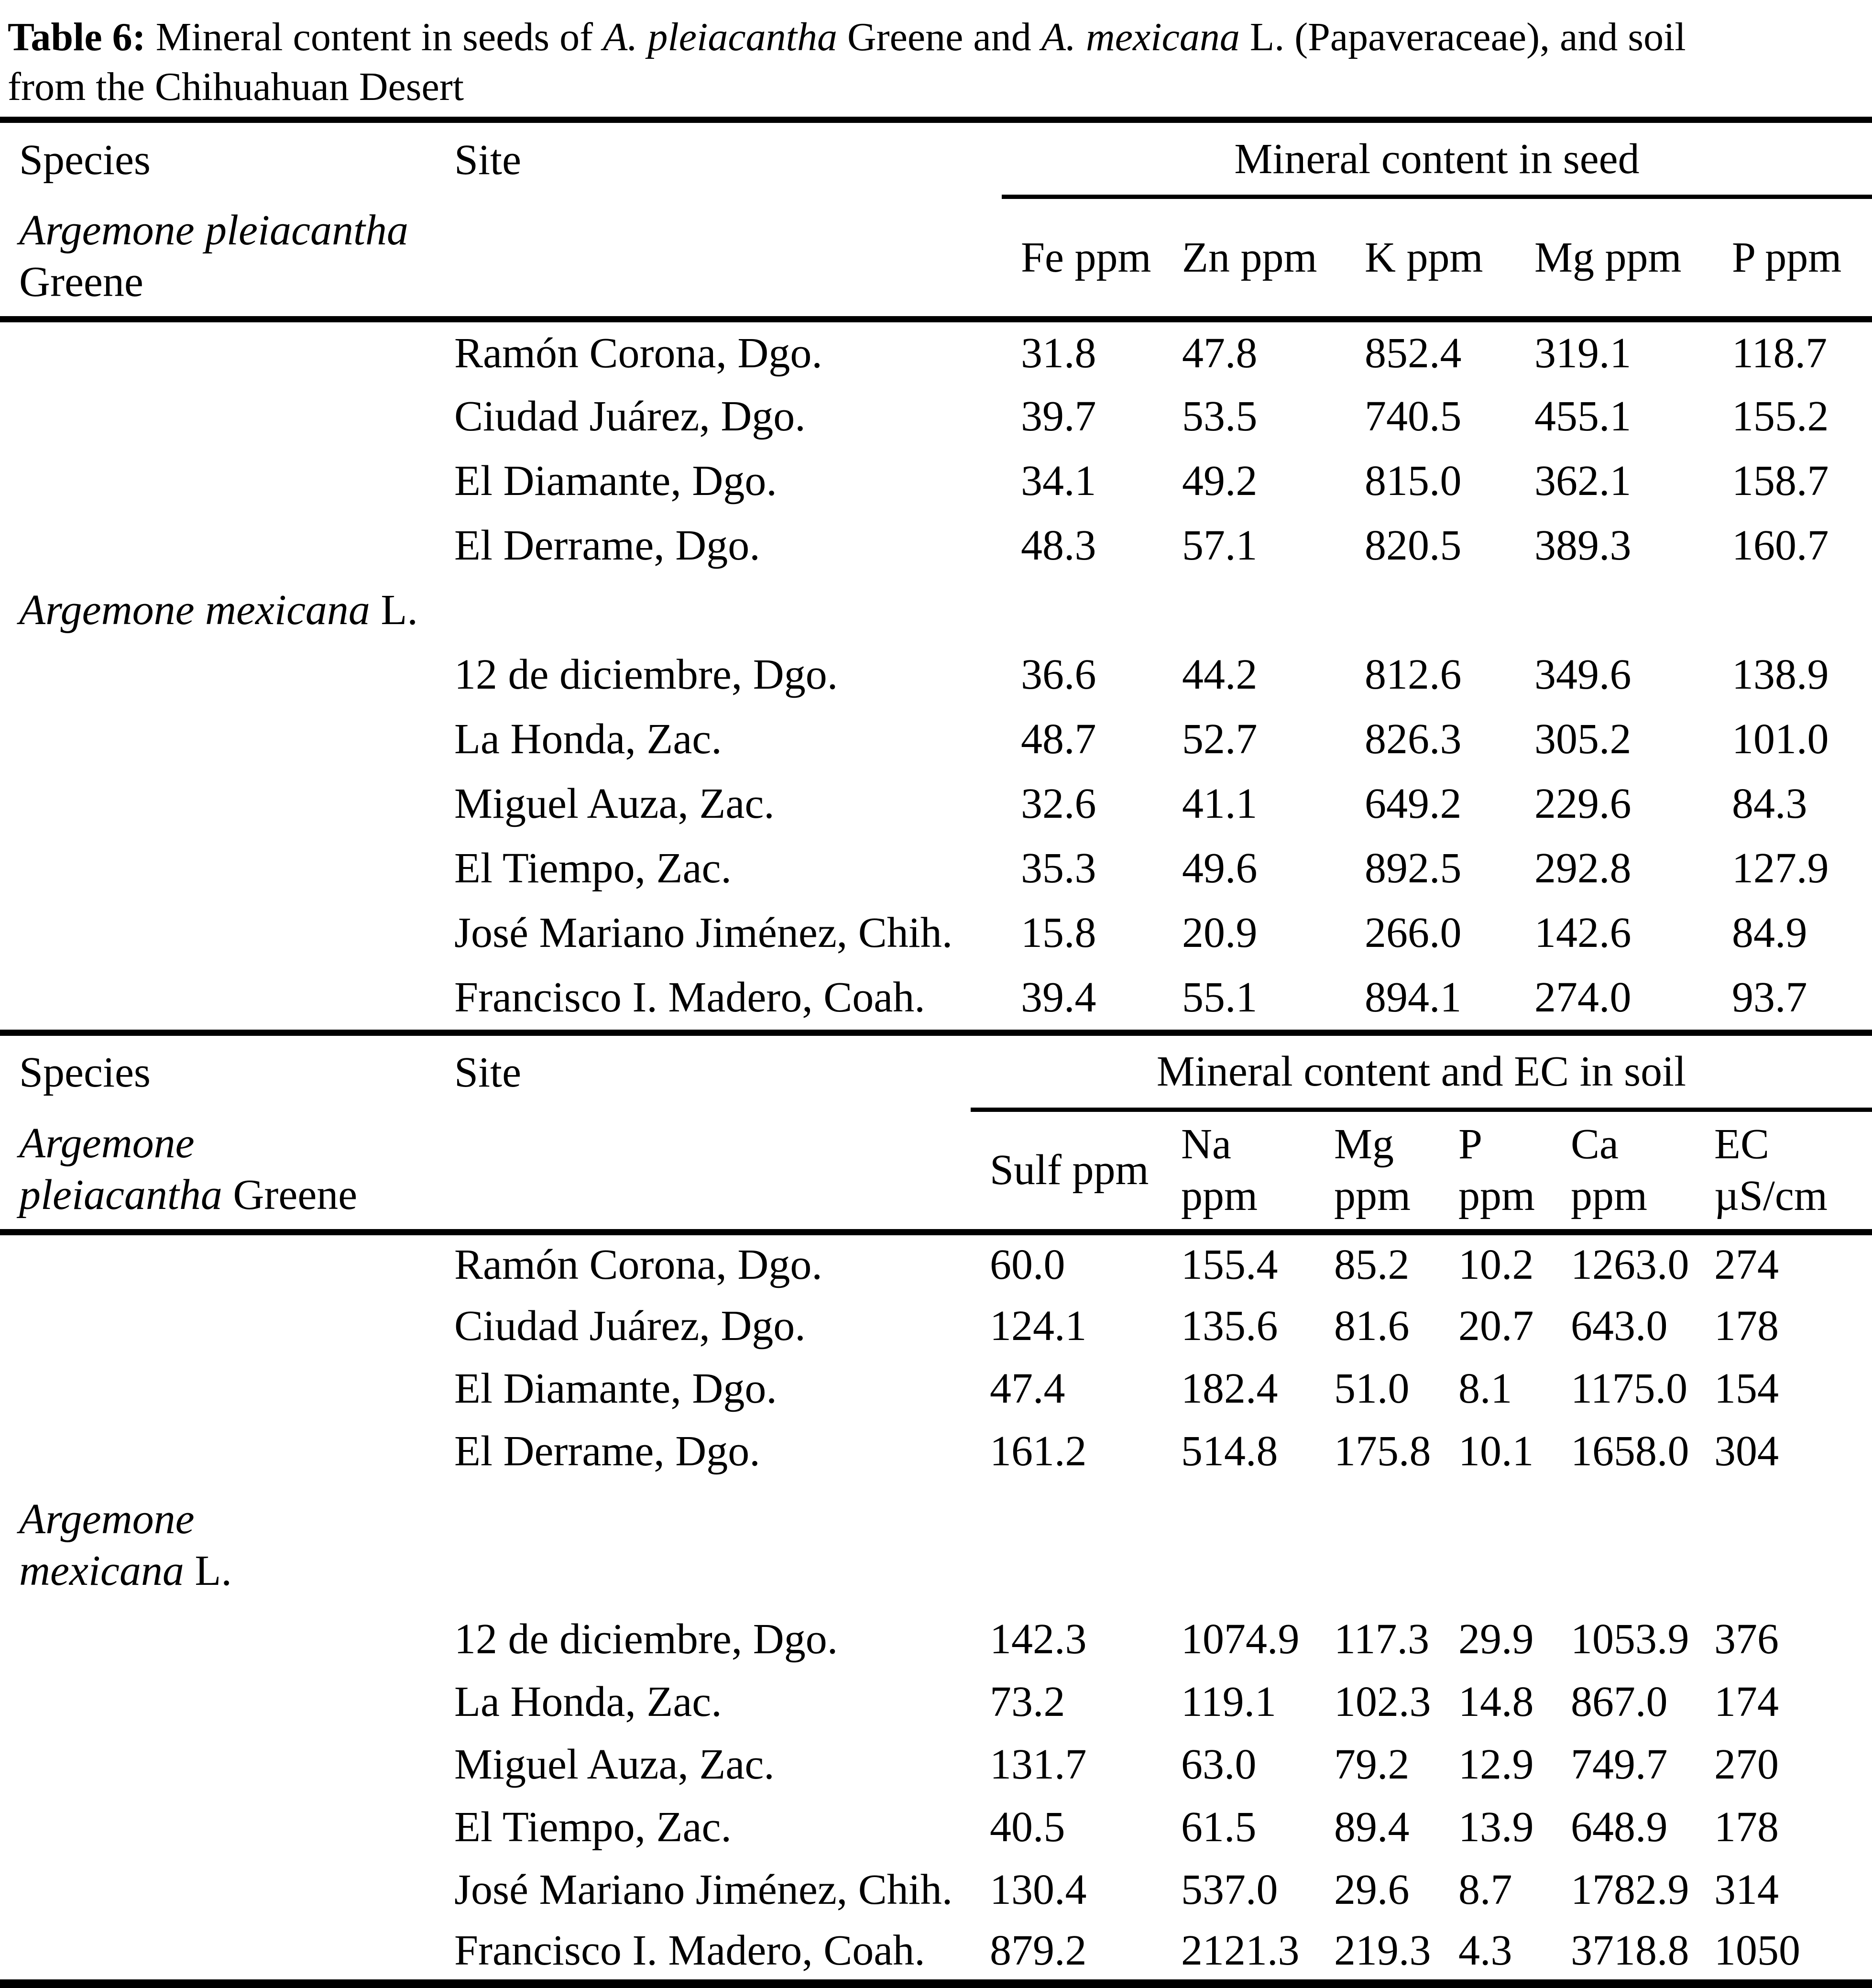 The width and height of the screenshot is (1872, 1988). What do you see at coordinates (1229, 1889) in the screenshot?
I see `value-cell: 537.0` at bounding box center [1229, 1889].